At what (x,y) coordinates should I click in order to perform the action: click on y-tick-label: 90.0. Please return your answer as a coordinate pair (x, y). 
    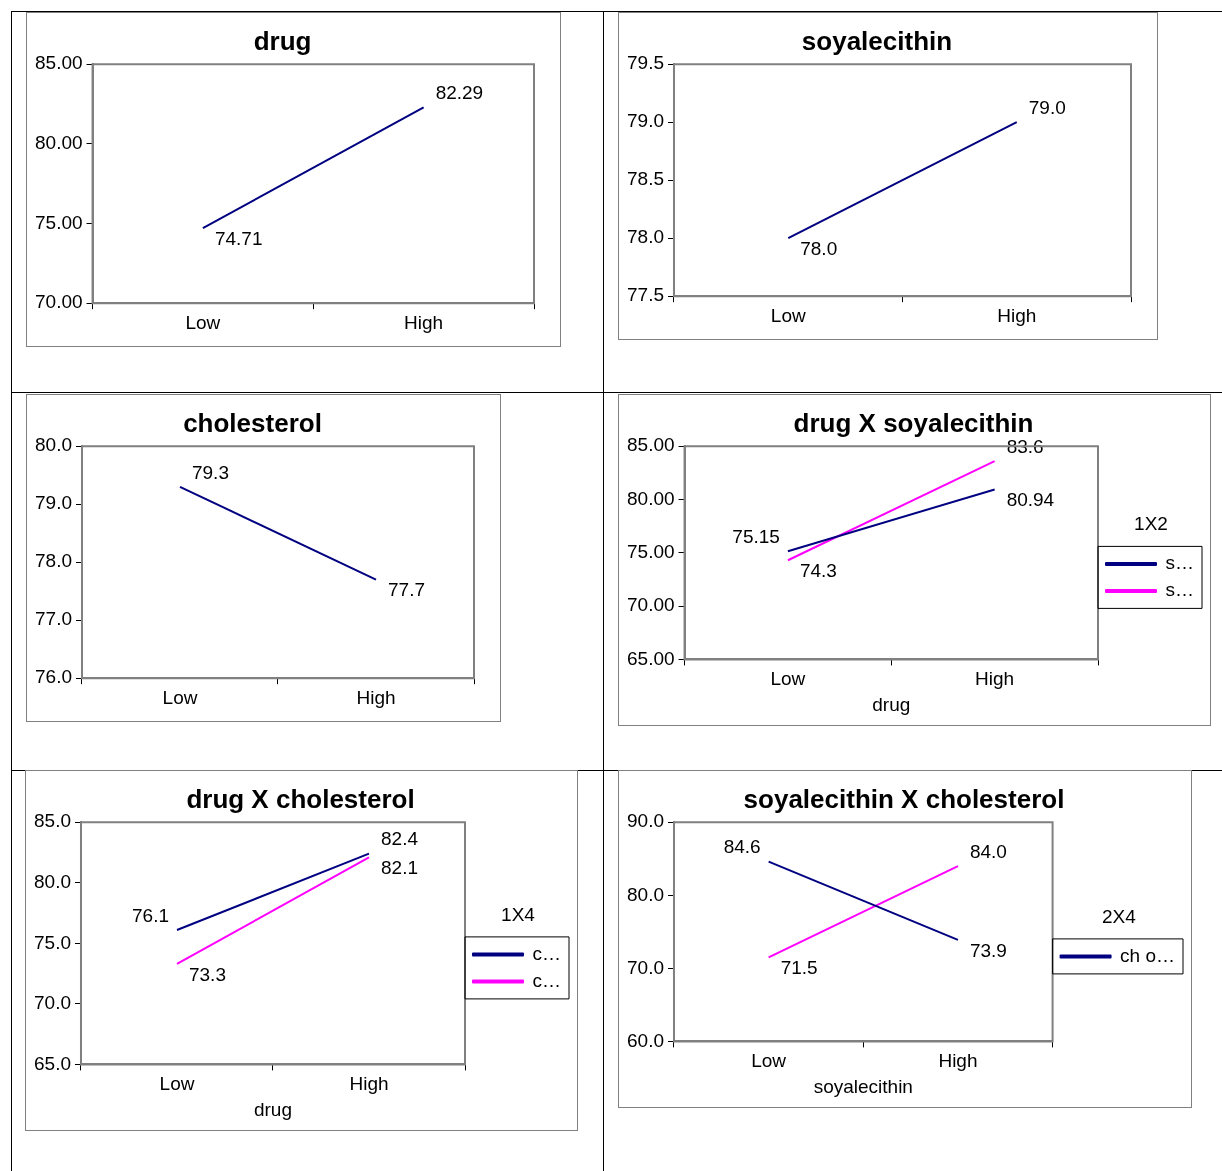
    Looking at the image, I should click on (645, 821).